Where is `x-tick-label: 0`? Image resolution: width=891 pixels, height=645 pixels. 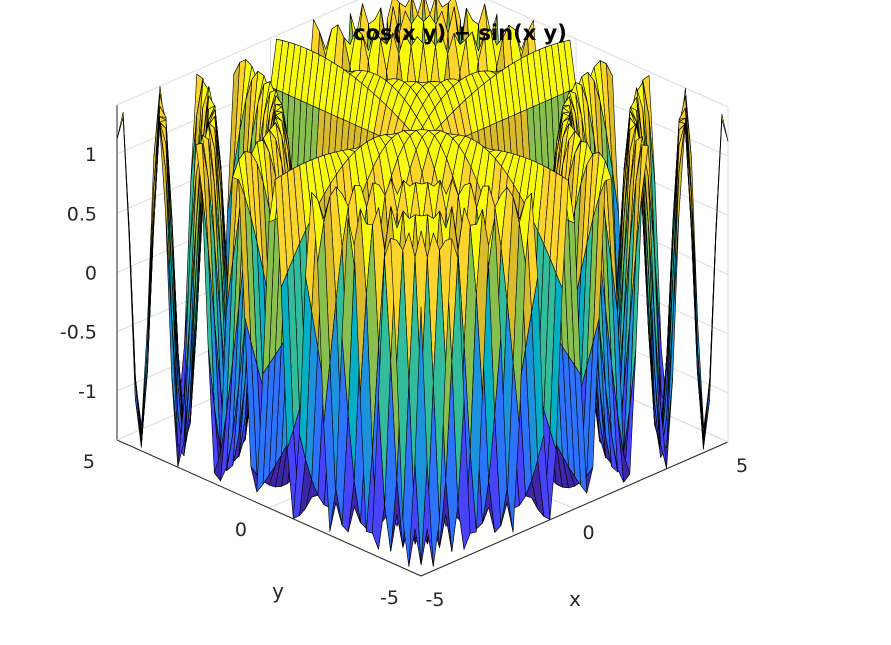
x-tick-label: 0 is located at coordinates (588, 533).